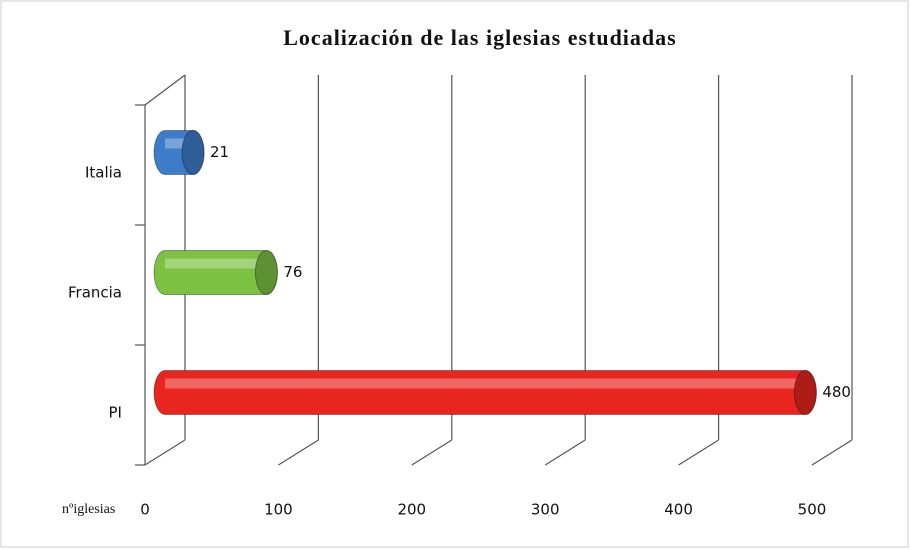 The image size is (910, 549). Describe the element at coordinates (292, 272) in the screenshot. I see `data-label: 76` at that location.